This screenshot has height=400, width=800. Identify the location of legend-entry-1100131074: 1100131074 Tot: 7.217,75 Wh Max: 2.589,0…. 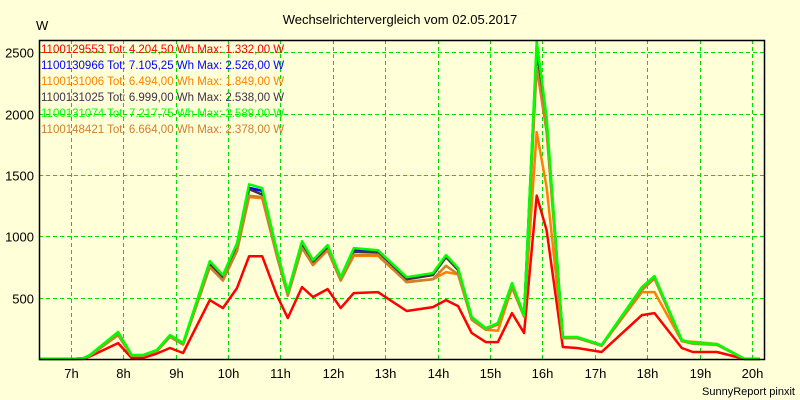
(162, 114).